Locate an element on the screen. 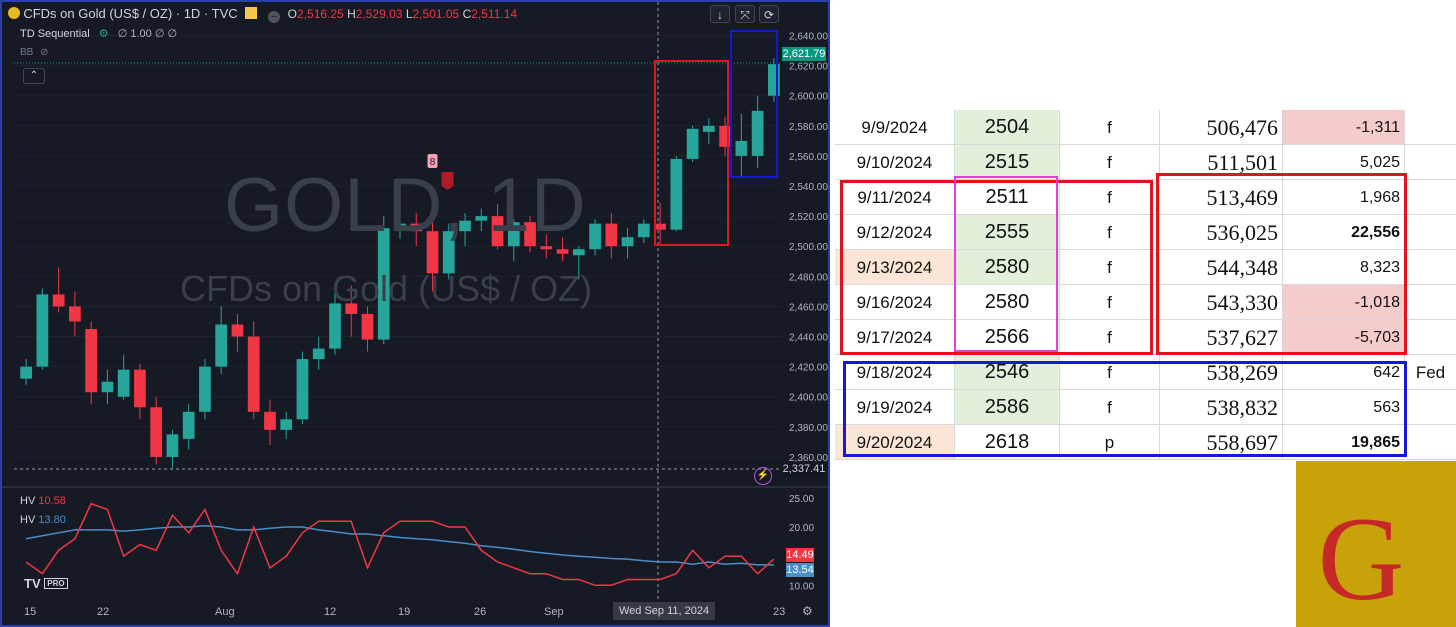  y-tick: 2,620.00 is located at coordinates (808, 67).